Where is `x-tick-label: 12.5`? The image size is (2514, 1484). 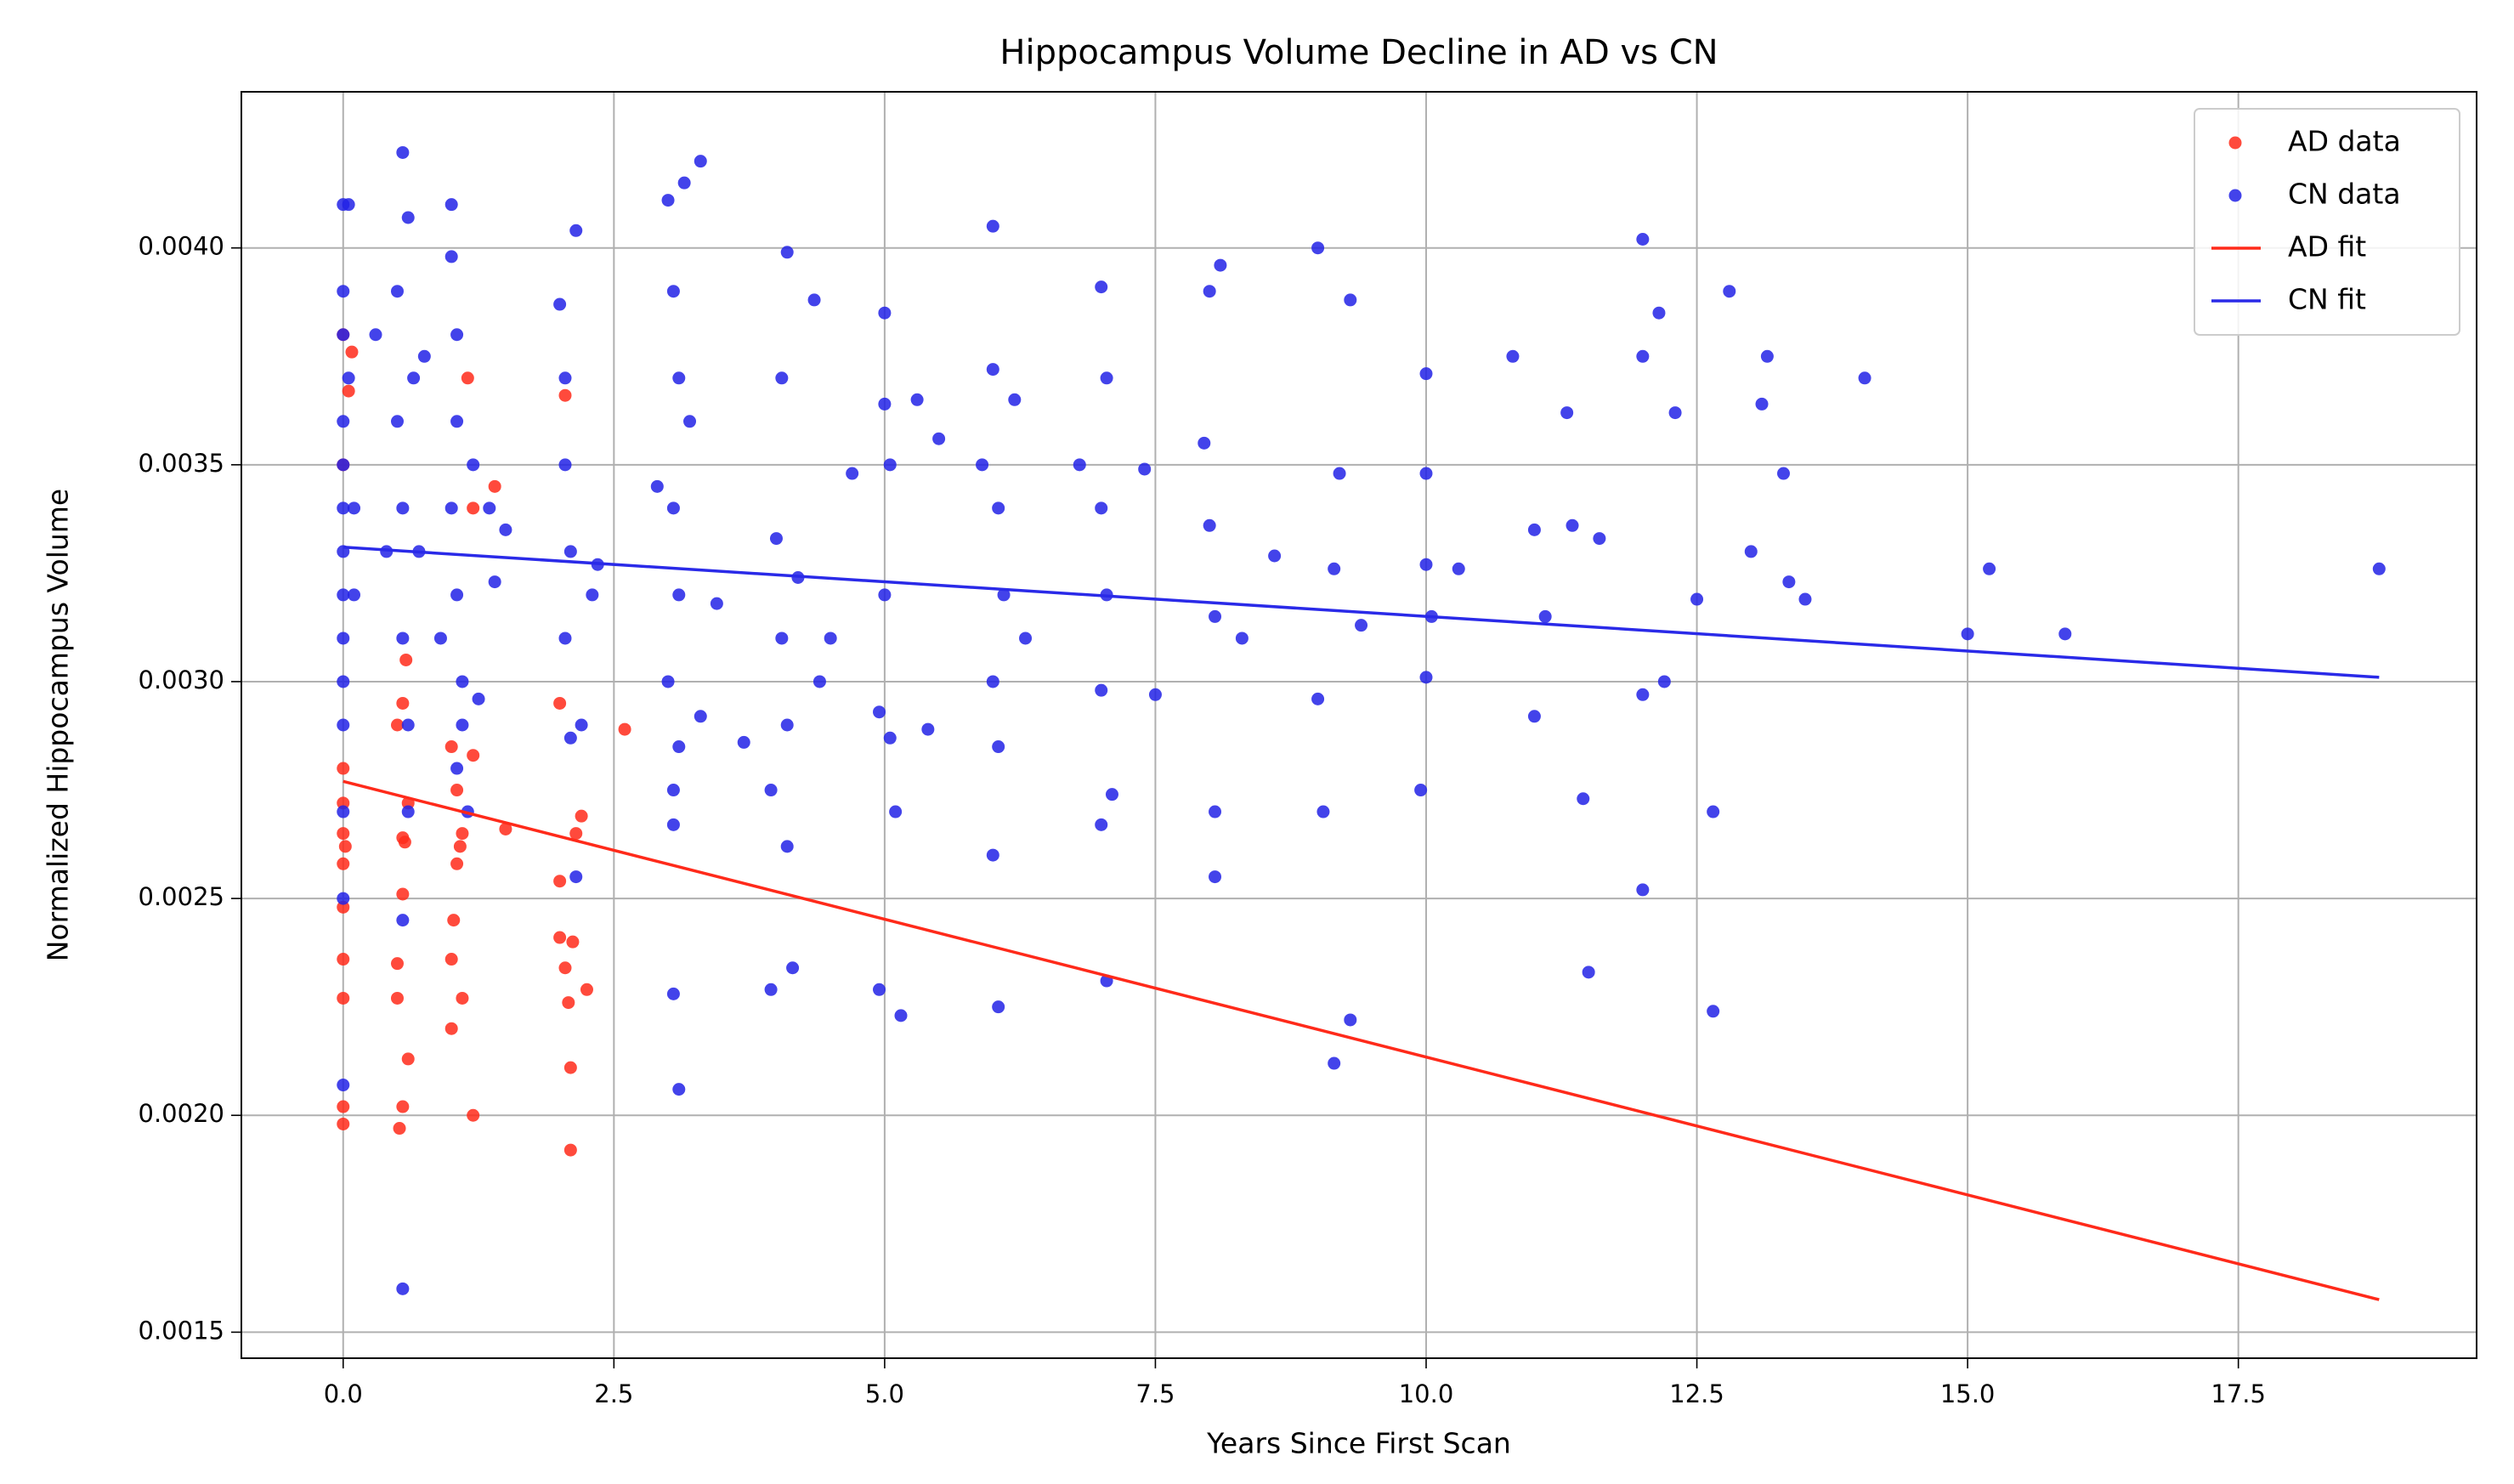
x-tick-label: 12.5 is located at coordinates (1696, 1393).